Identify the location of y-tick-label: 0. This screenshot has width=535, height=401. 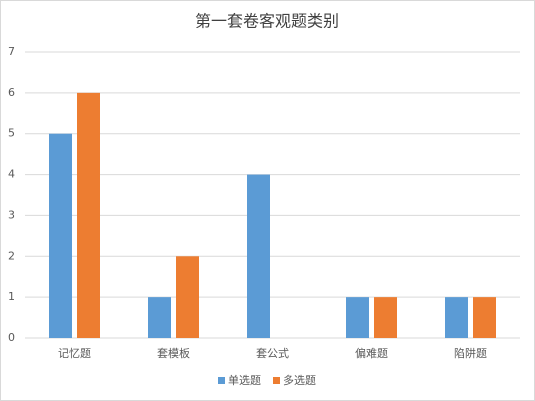
(11, 337).